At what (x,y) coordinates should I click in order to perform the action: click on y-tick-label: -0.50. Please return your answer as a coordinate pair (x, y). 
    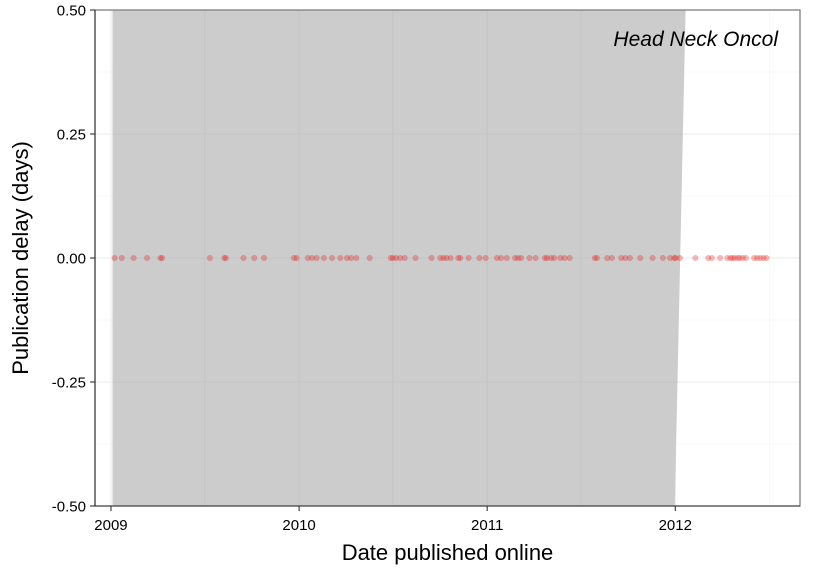
    Looking at the image, I should click on (69, 507).